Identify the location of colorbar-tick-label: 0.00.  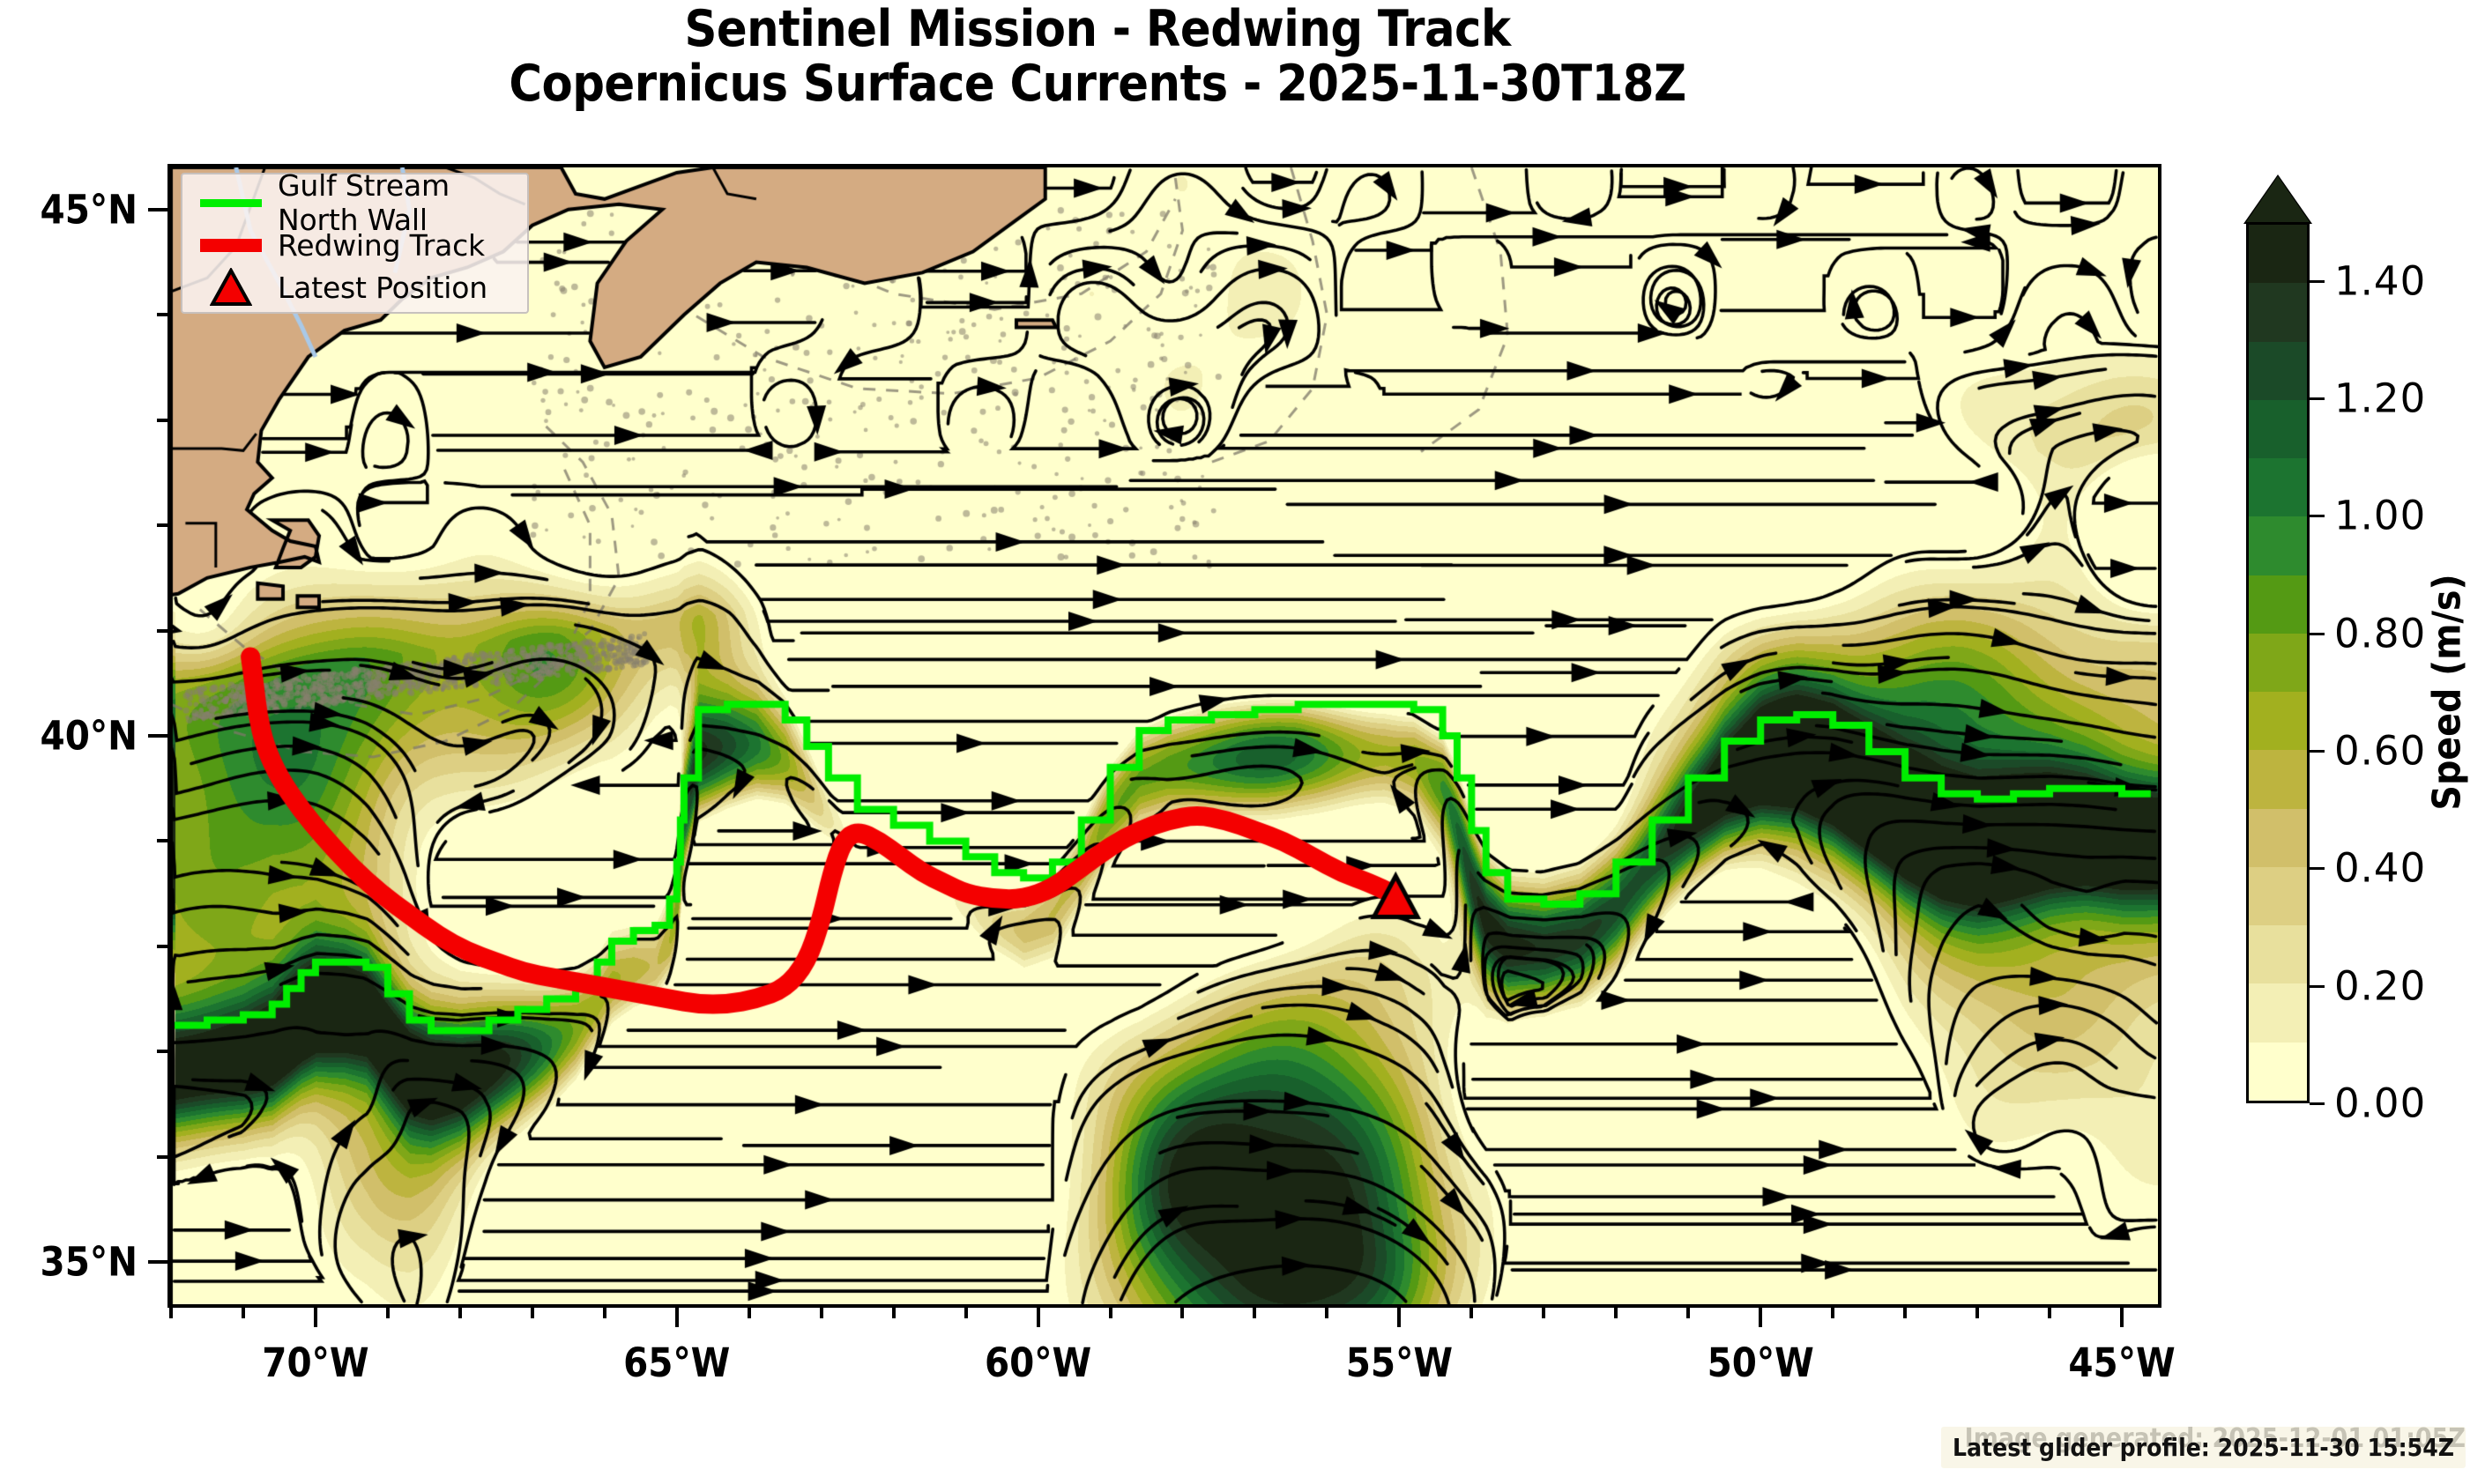
(2380, 1103).